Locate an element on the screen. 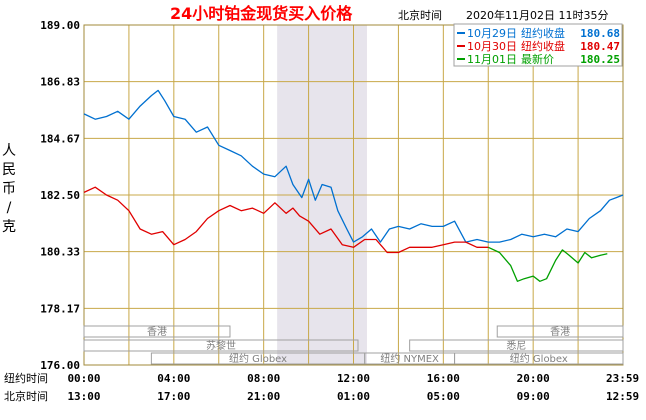 Image resolution: width=646 pixels, height=420 pixels. y-tick-label: 182.50 is located at coordinates (60, 195).